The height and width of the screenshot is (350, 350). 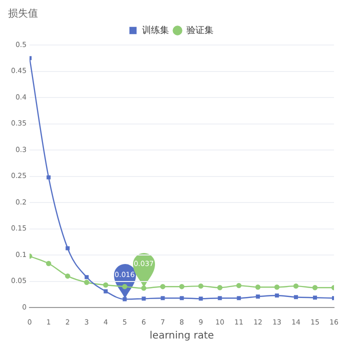 I want to click on legend-label: 训练集, so click(x=155, y=30).